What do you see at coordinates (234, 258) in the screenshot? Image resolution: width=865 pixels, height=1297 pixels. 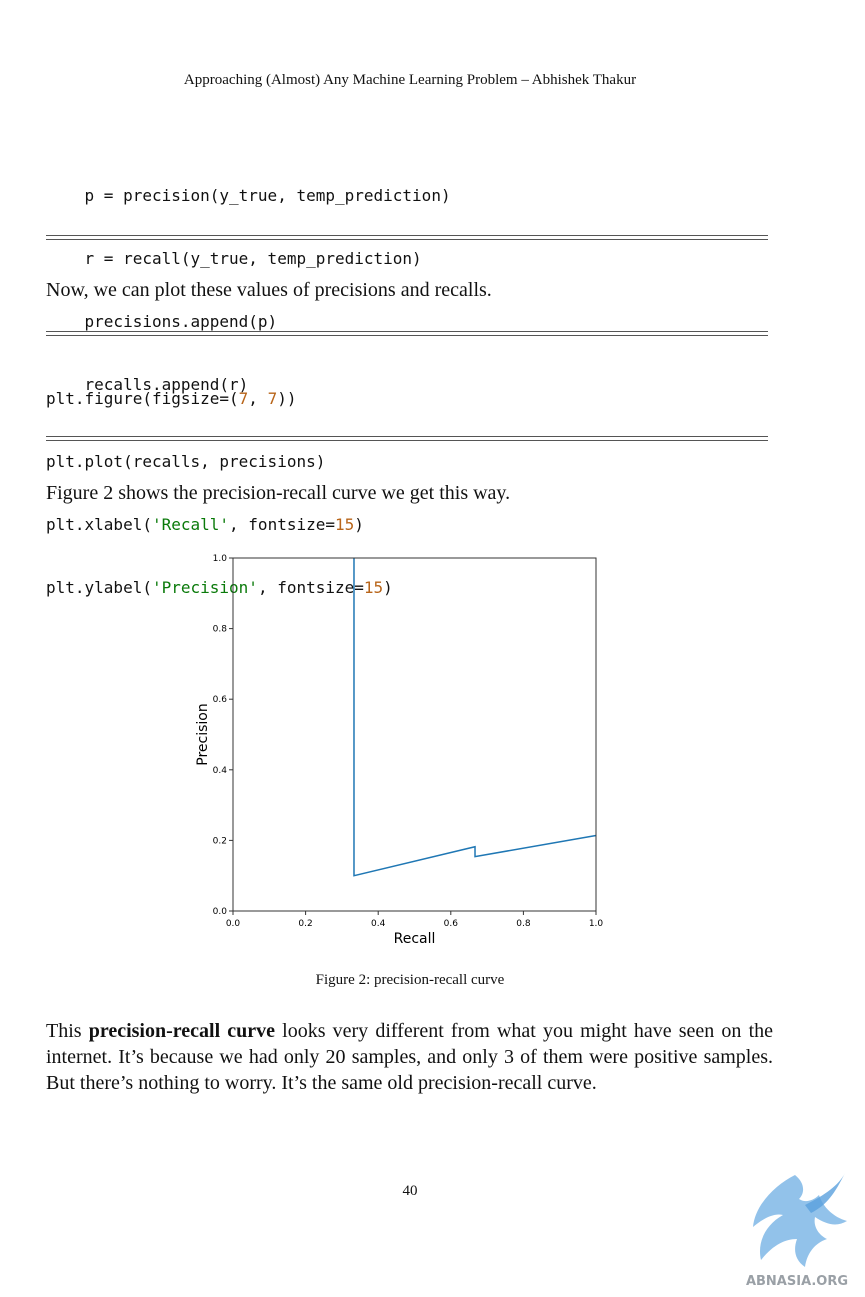 I see `code-line: r = recall(y_true, temp_prediction)` at bounding box center [234, 258].